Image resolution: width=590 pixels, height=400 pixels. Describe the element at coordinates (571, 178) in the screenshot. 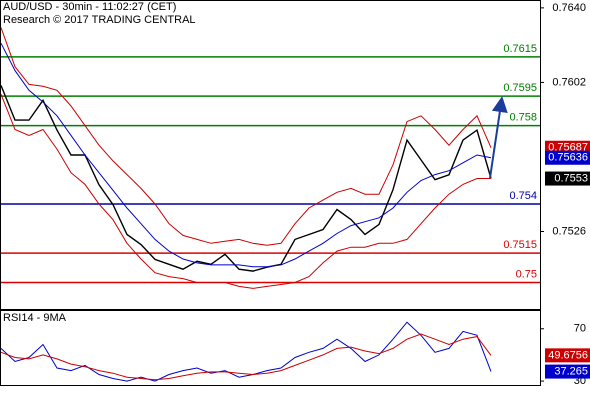

I see `price-tag-label: 0.7553` at that location.